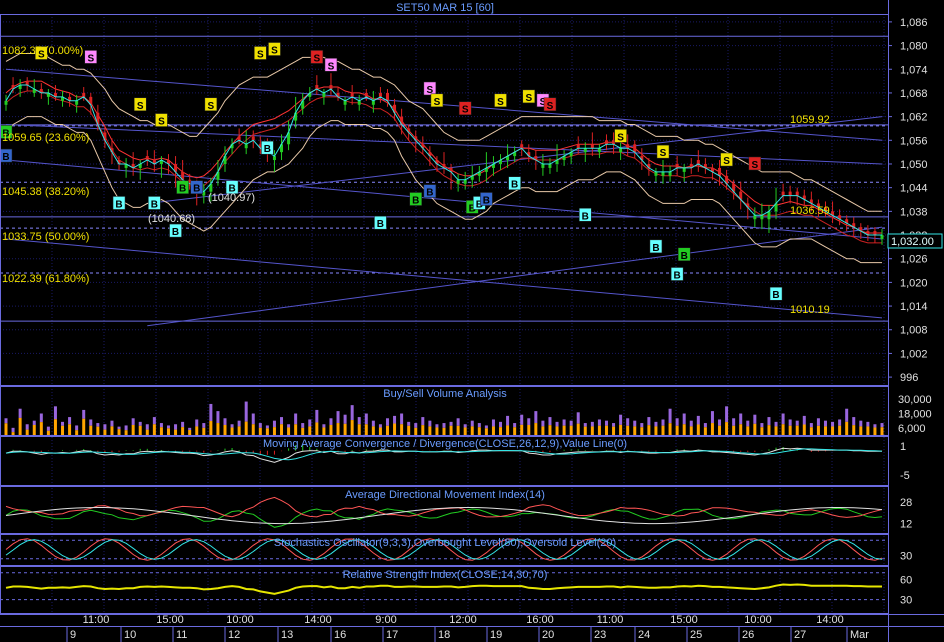  What do you see at coordinates (906, 557) in the screenshot?
I see `stochastic-y-tick-label: 30` at bounding box center [906, 557].